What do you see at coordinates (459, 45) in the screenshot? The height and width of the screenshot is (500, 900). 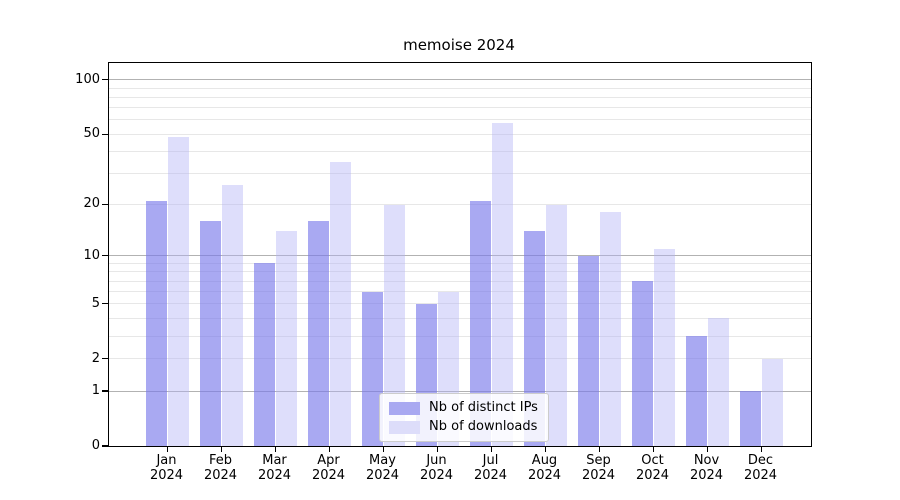 I see `chart-title: memoise 2024` at bounding box center [459, 45].